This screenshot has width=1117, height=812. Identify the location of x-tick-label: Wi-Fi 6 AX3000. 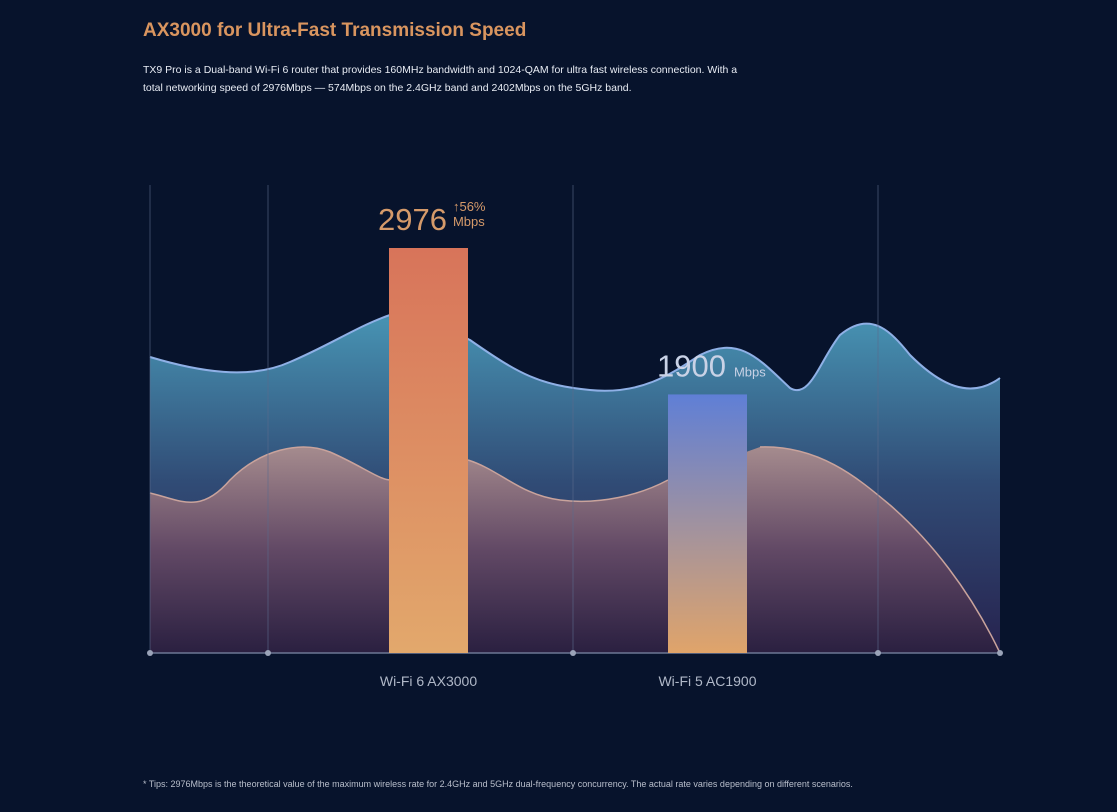
(428, 681).